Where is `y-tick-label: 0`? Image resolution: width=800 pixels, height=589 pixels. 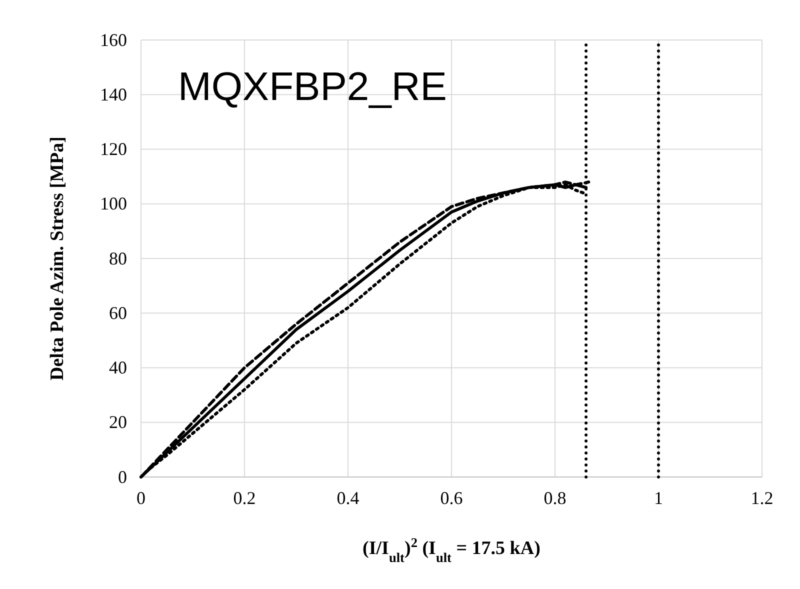
y-tick-label: 0 is located at coordinates (122, 476).